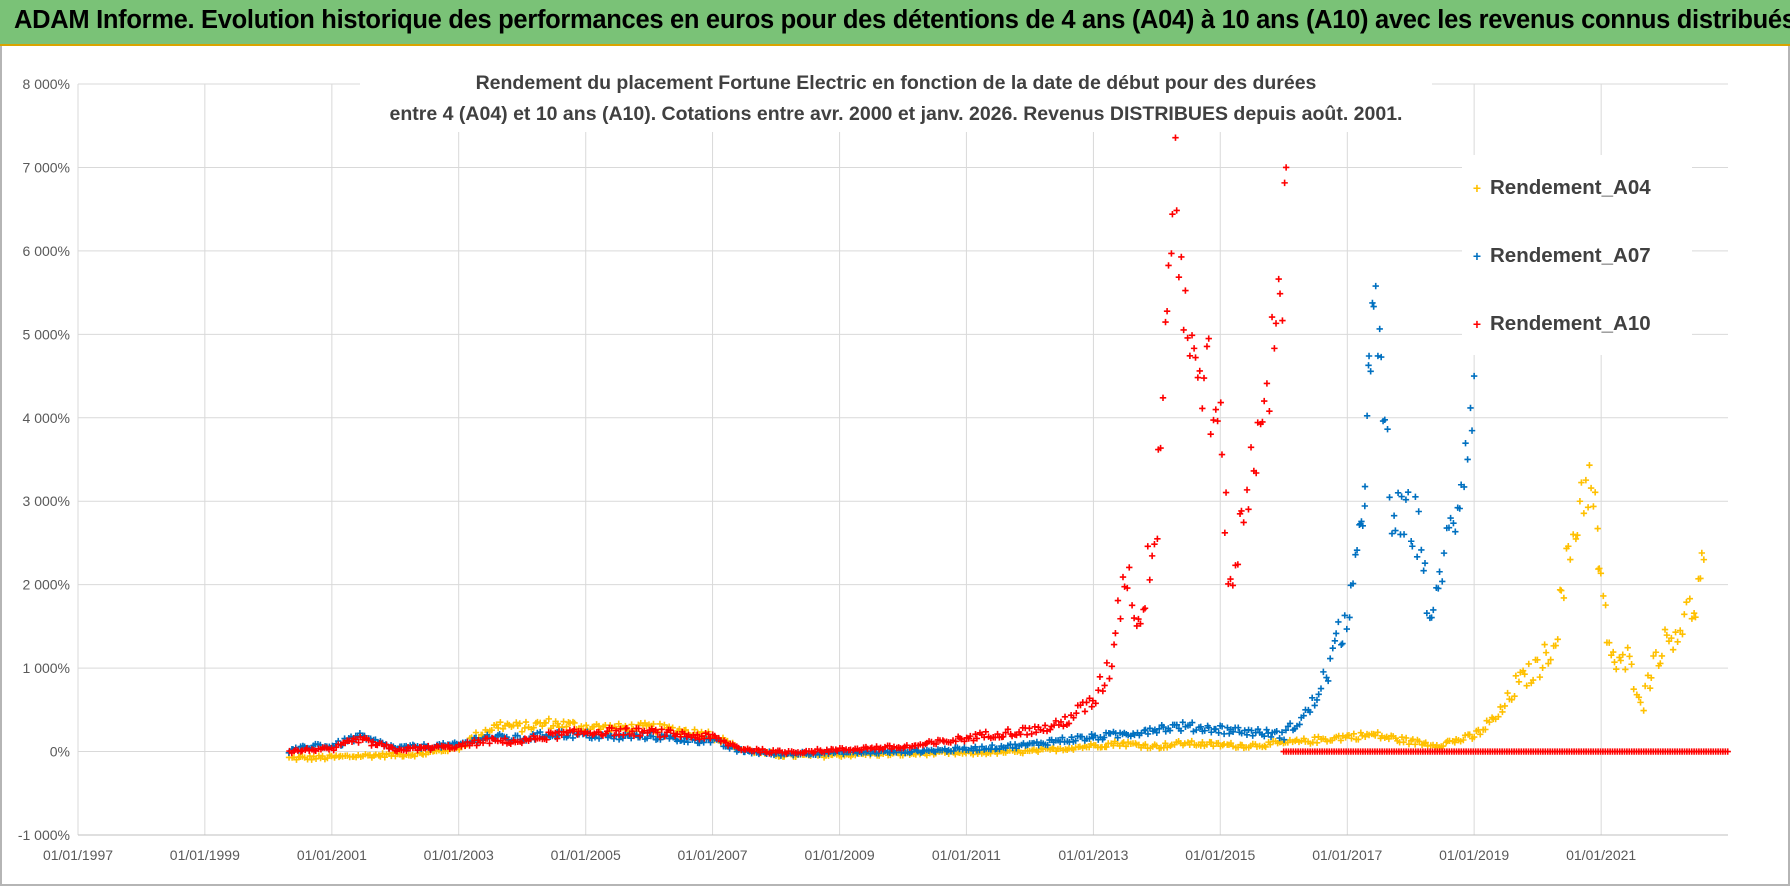 Image resolution: width=1790 pixels, height=886 pixels. I want to click on y-tick-label: 7 000%, so click(46, 167).